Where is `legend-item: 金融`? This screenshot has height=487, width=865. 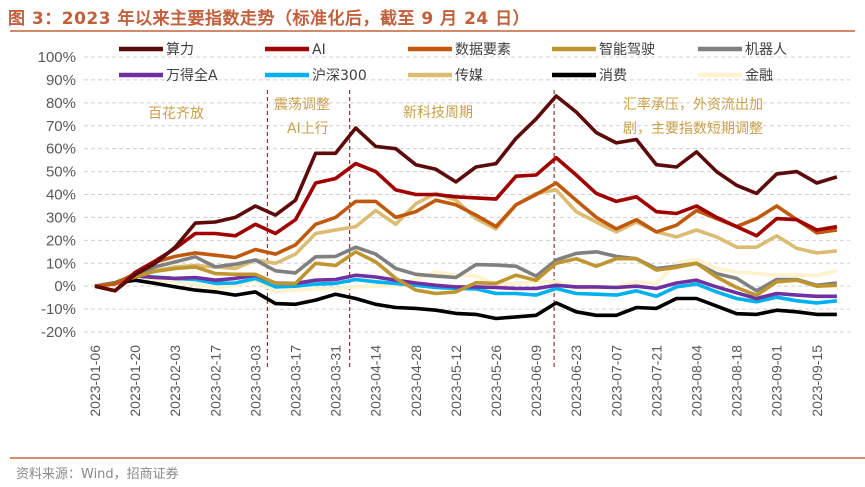 legend-item: 金融 is located at coordinates (735, 76).